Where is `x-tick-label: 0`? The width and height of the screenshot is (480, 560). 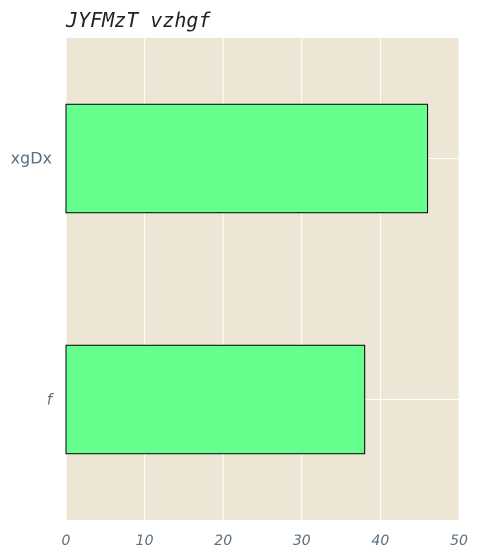 x-tick-label: 0 is located at coordinates (66, 541).